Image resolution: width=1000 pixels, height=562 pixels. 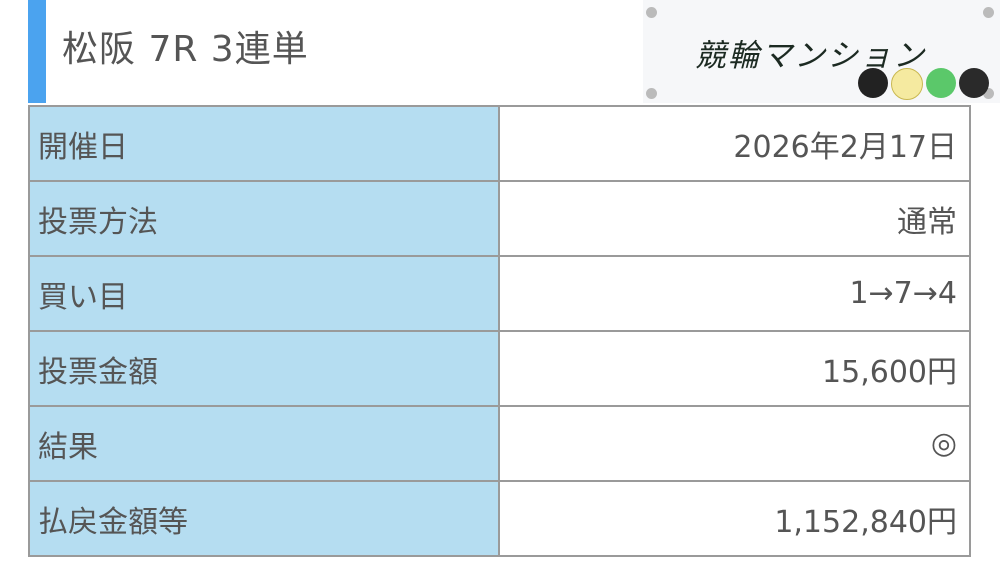 What do you see at coordinates (264, 143) in the screenshot?
I see `row-label: 開催日` at bounding box center [264, 143].